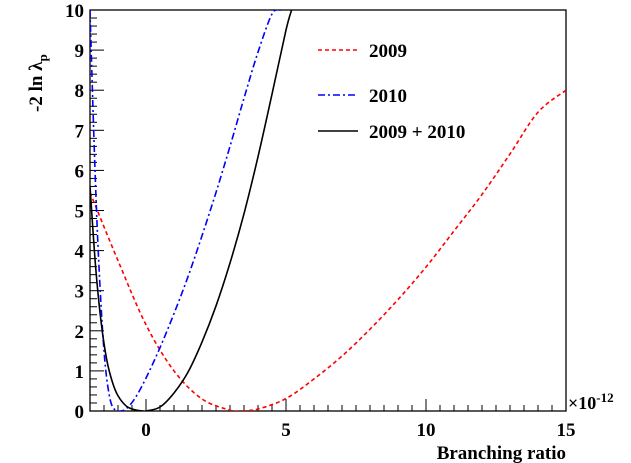 The width and height of the screenshot is (631, 463). Describe the element at coordinates (388, 96) in the screenshot. I see `legend-label: 2010` at that location.